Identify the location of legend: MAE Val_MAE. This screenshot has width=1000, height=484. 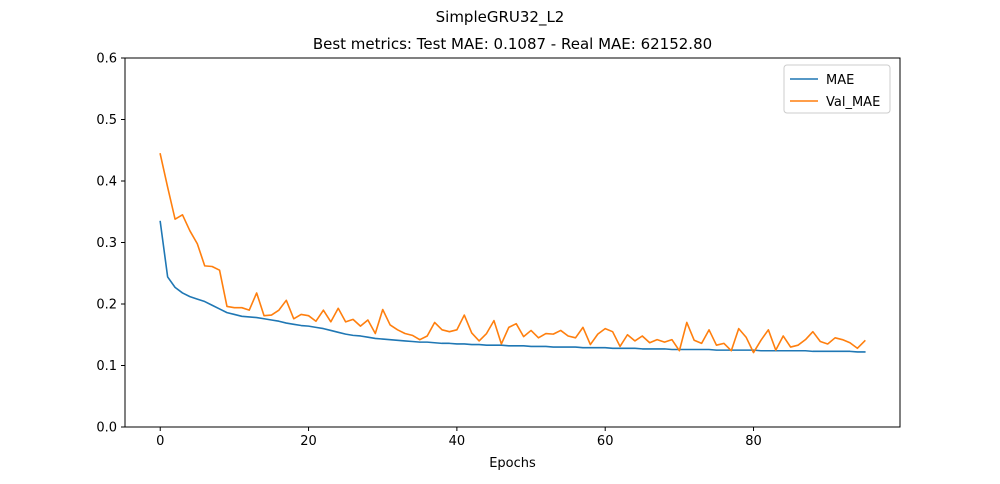
(837, 89).